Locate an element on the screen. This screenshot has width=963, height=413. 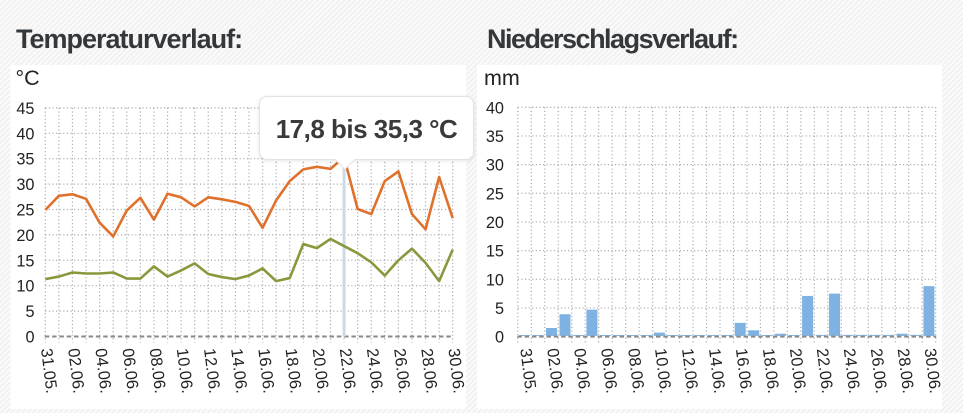
svg-text: mm is located at coordinates (502, 78).